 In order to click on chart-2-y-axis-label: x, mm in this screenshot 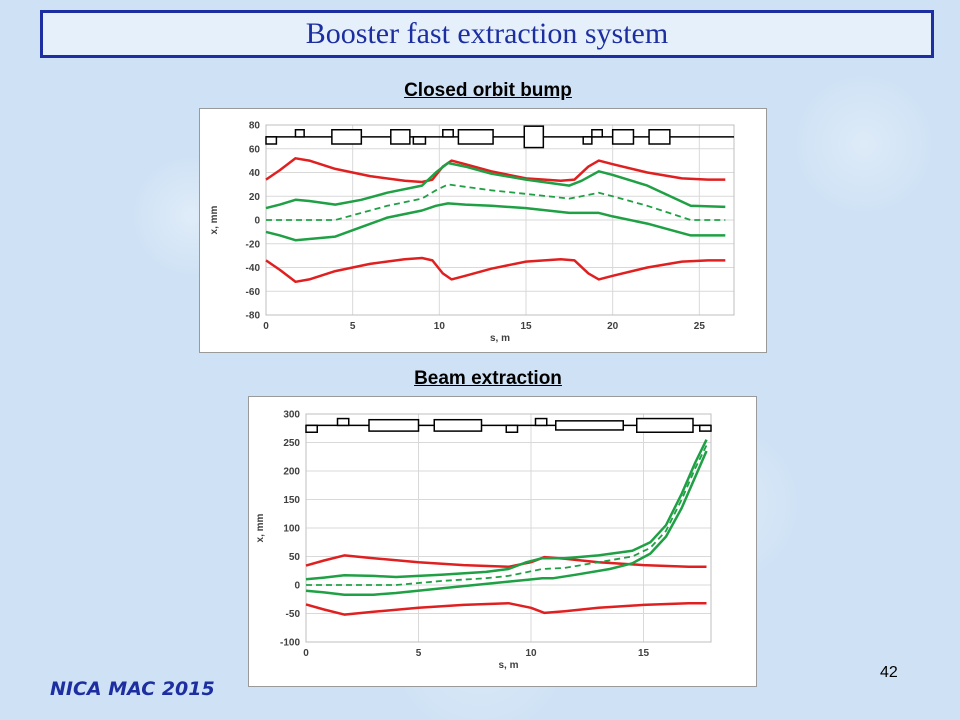, I will do `click(260, 527)`.